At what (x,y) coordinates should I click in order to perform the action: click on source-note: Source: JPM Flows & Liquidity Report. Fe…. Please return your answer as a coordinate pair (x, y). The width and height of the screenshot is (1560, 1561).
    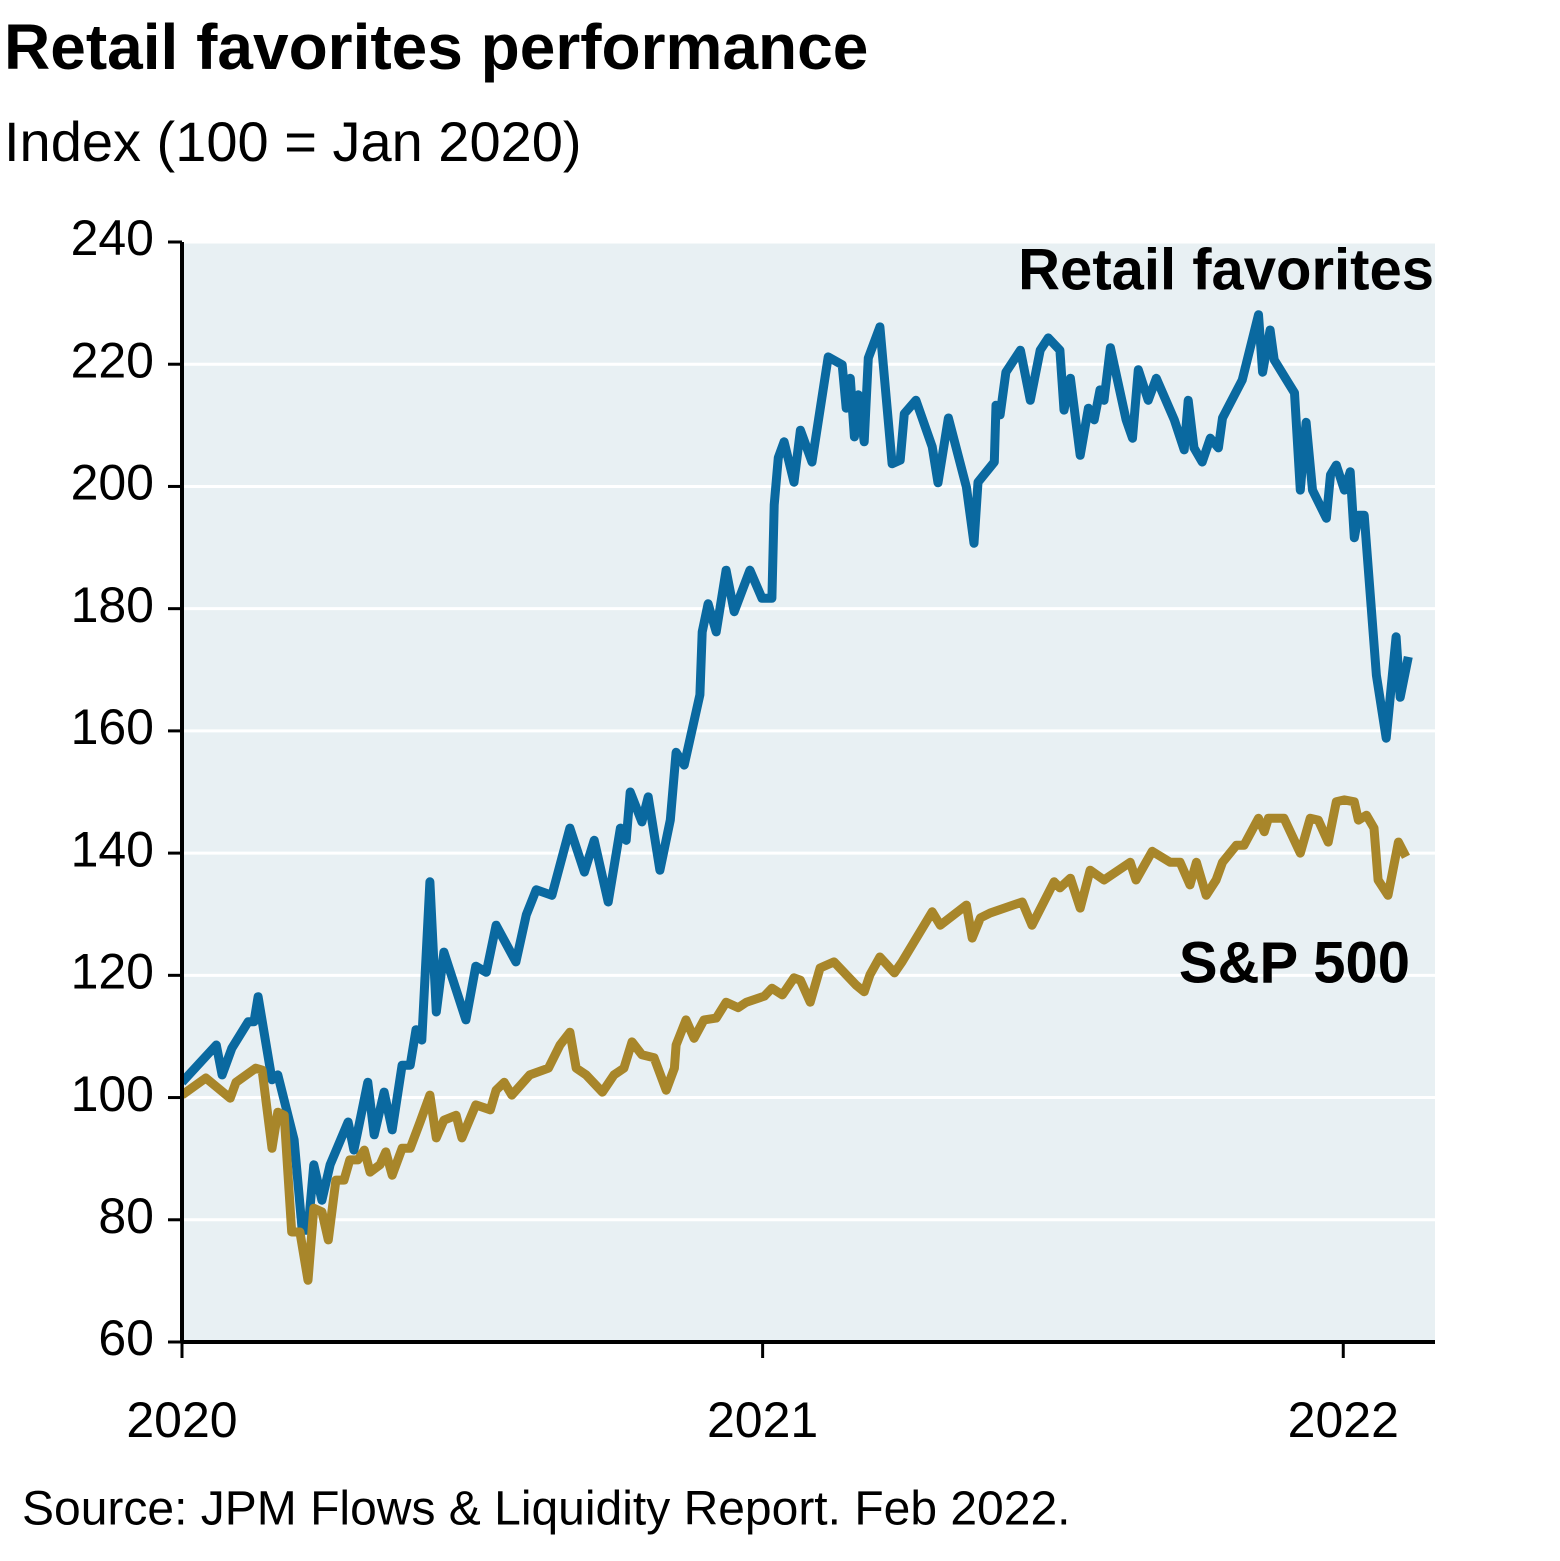
    Looking at the image, I should click on (546, 1509).